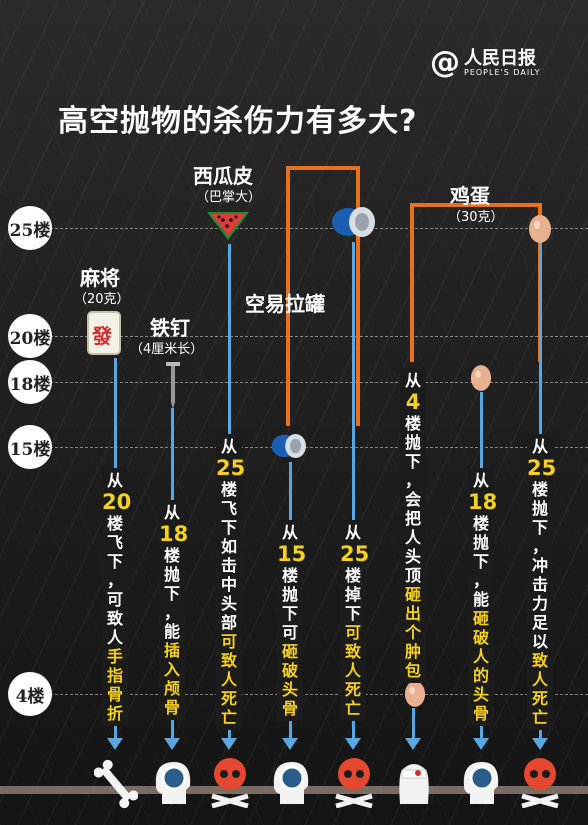 This screenshot has height=825, width=588. Describe the element at coordinates (102, 336) in the screenshot. I see `mahjong-tile-character: 發` at that location.